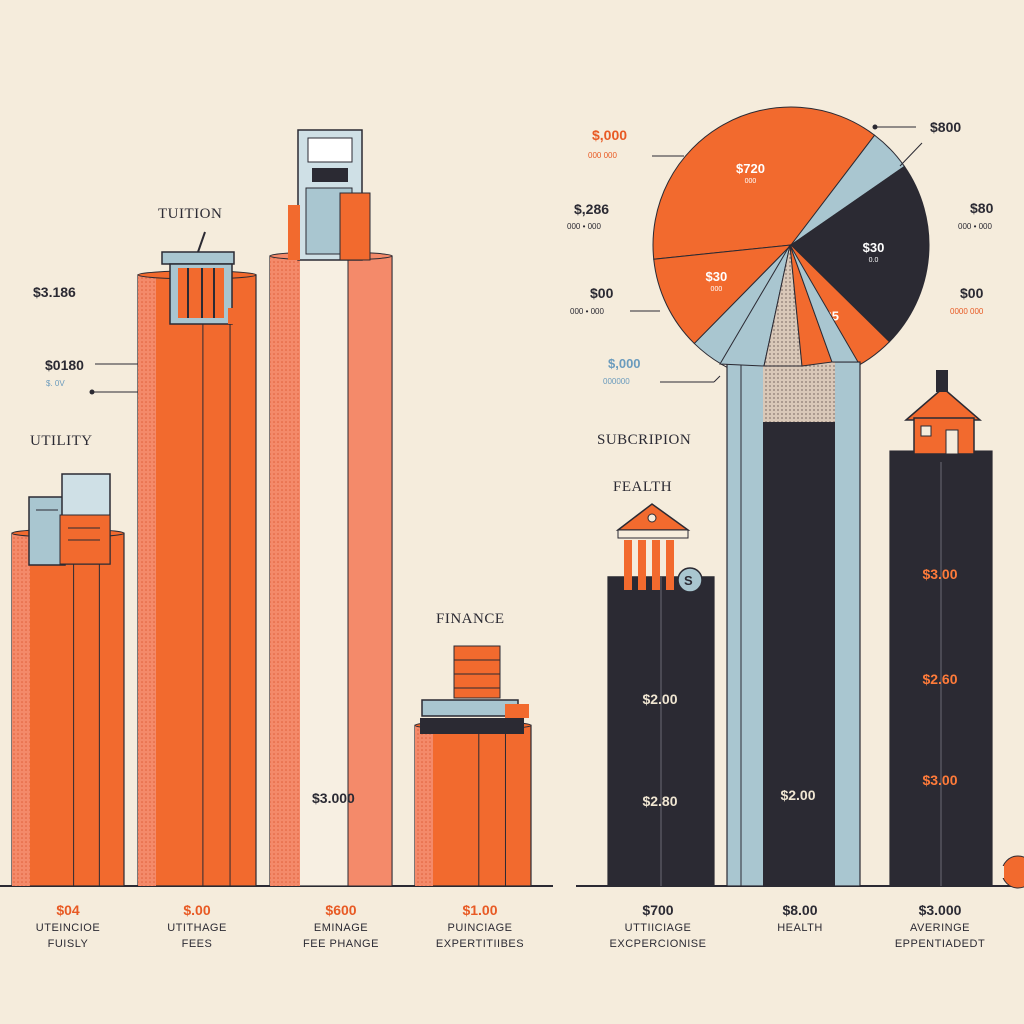  What do you see at coordinates (64, 365) in the screenshot?
I see `side-value-2: $0180` at bounding box center [64, 365].